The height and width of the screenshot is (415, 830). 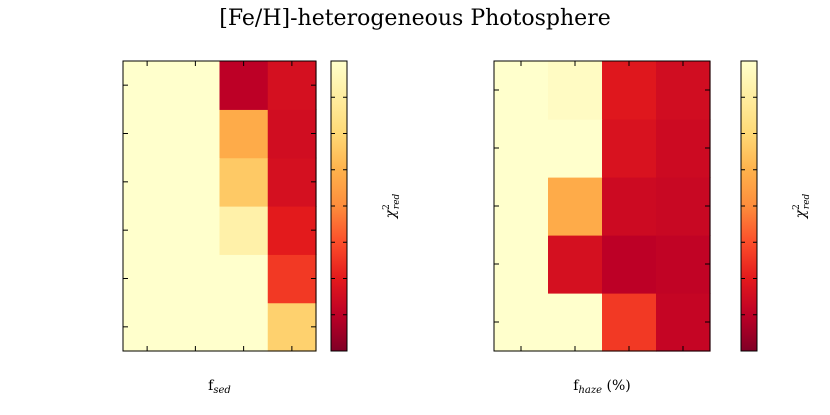 I want to click on figure-title: [Fe/H]-heterogeneous Photosphere, so click(x=414, y=18).